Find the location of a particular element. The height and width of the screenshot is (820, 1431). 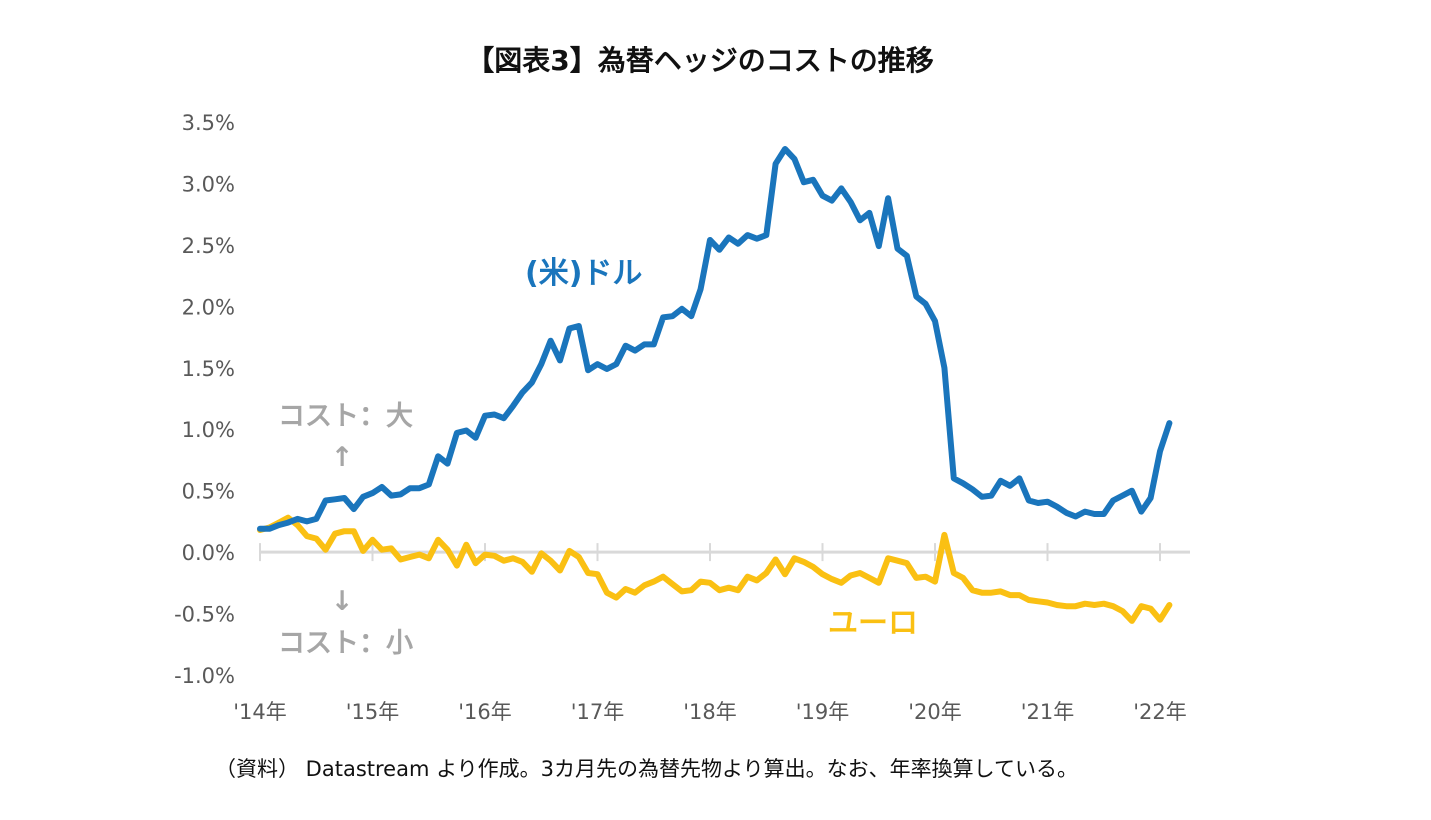

y-tick-label: 3.0% is located at coordinates (208, 184).